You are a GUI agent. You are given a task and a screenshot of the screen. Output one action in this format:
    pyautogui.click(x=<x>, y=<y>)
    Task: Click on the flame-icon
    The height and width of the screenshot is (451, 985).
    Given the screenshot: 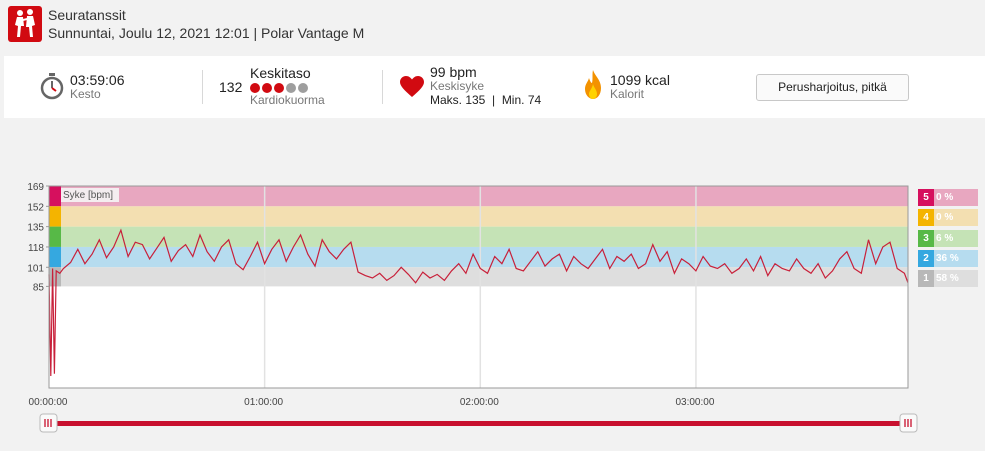 What is the action you would take?
    pyautogui.click(x=593, y=84)
    